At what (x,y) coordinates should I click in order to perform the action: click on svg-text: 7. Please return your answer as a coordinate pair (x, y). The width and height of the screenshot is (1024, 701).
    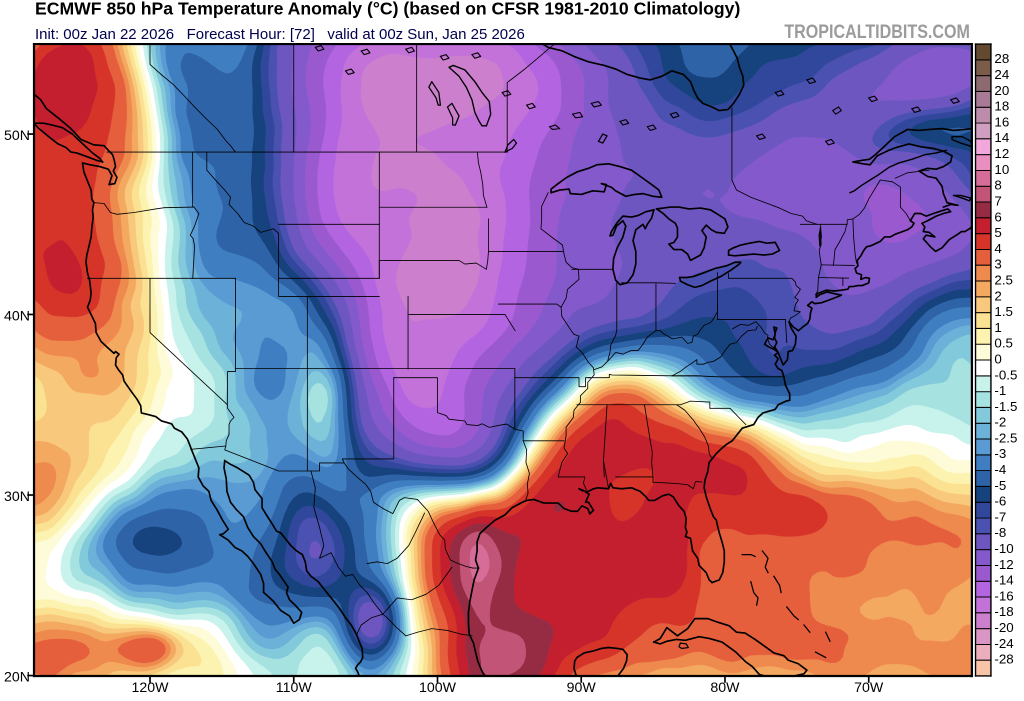
    Looking at the image, I should click on (997, 200).